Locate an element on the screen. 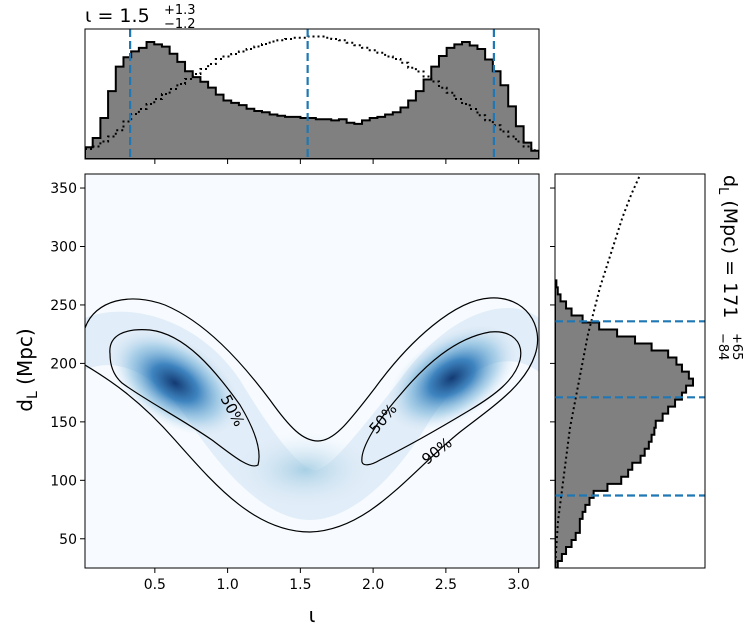  right-title: dL (Mpc) = 171 +65 −84 is located at coordinates (729, 267).